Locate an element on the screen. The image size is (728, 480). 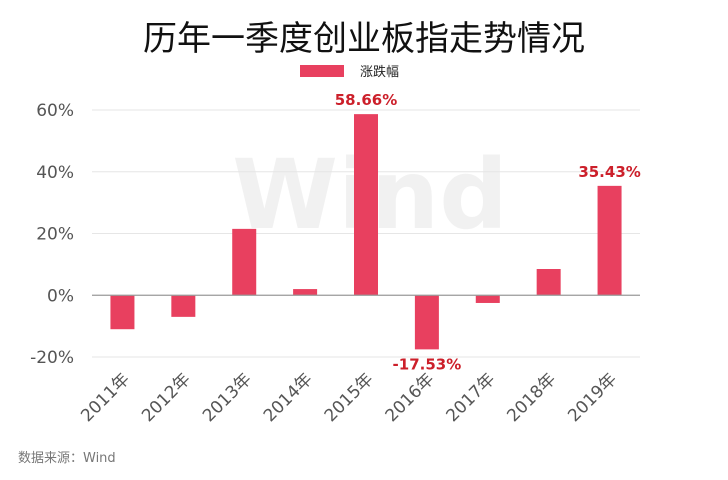
x-tick-label: 2018年 is located at coordinates (531, 397).